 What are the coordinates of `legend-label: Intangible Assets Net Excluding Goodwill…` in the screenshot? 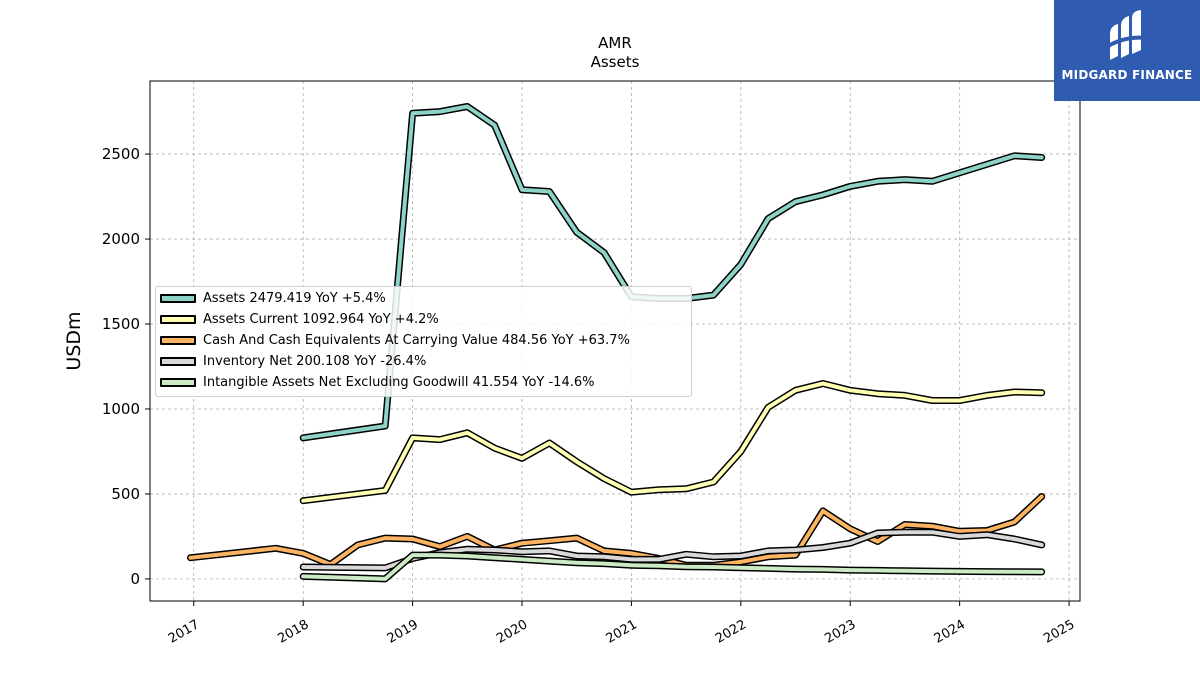 It's located at (399, 382).